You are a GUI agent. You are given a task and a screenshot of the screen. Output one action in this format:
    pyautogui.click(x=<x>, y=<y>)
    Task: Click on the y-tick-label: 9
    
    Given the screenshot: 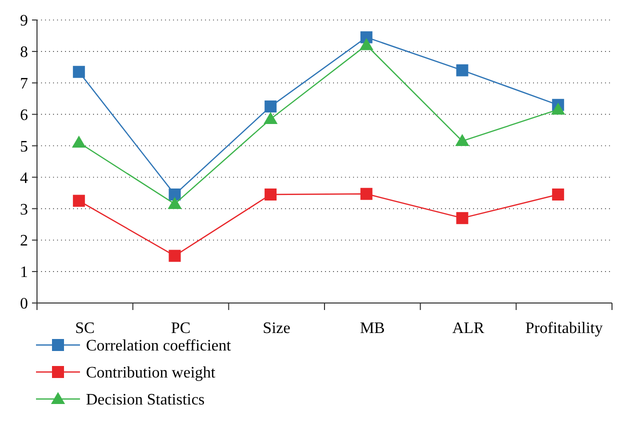 What is the action you would take?
    pyautogui.click(x=24, y=21)
    